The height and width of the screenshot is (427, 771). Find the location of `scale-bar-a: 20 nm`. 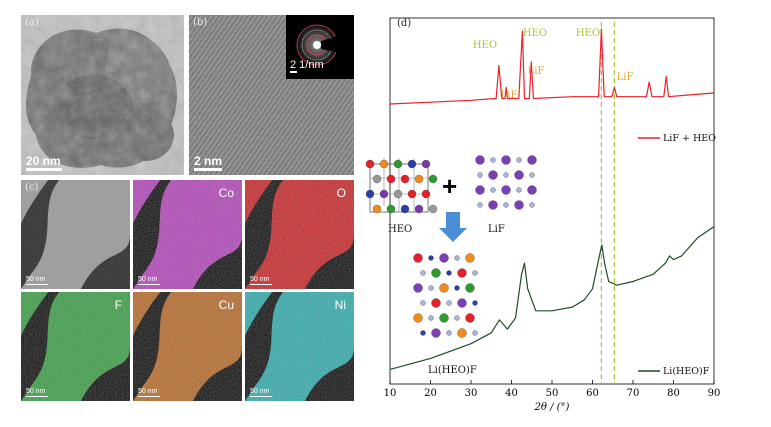

scale-bar-a: 20 nm is located at coordinates (44, 163).